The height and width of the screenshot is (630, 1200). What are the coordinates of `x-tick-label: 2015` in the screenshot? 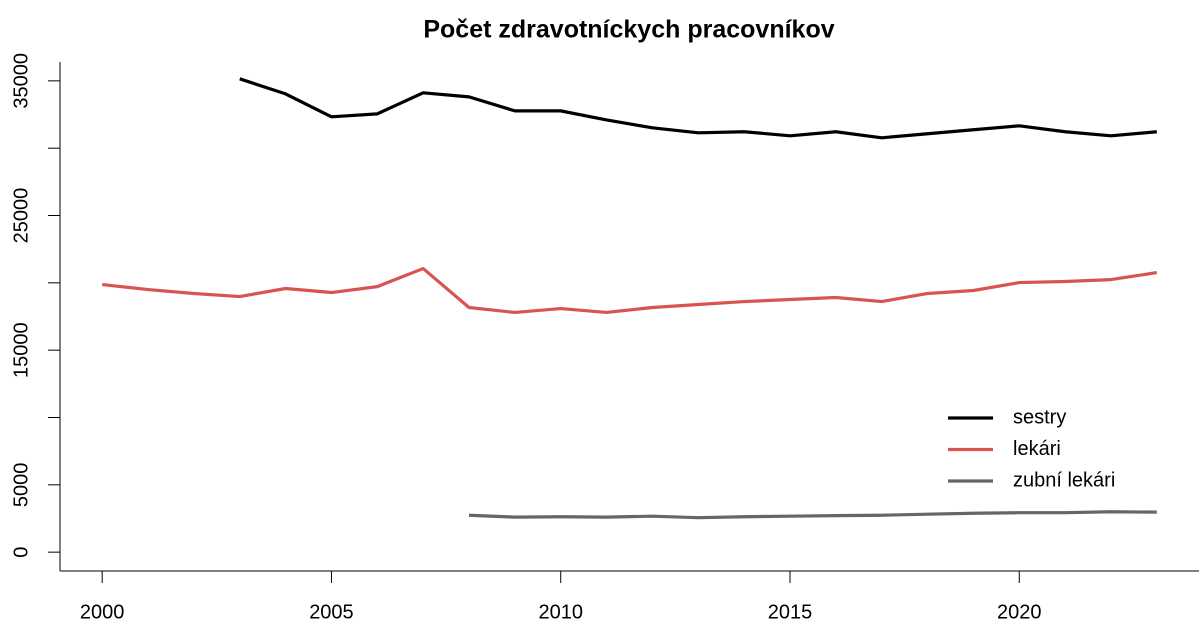 It's located at (790, 612).